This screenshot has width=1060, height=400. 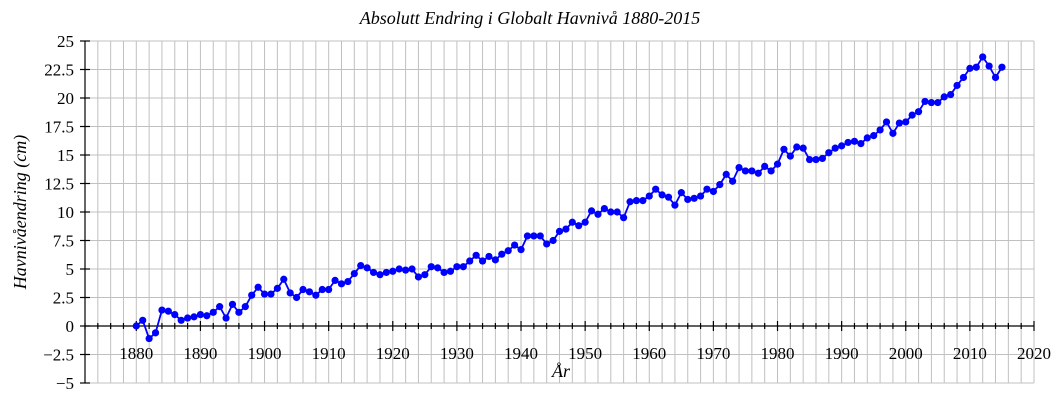 I want to click on x-tick-label: 1970, so click(x=713, y=353).